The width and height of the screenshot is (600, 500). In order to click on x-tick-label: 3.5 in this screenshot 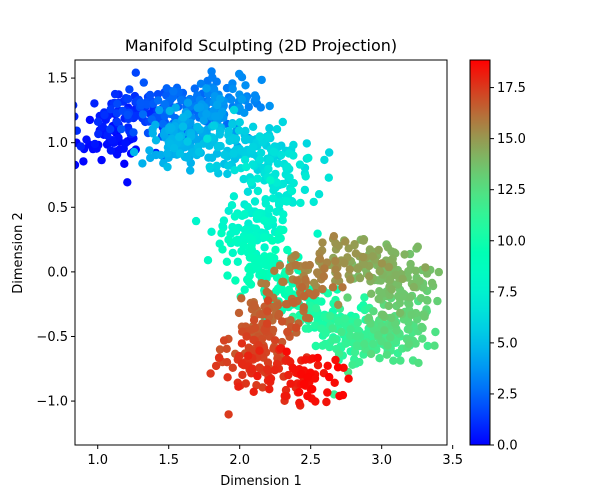, I will do `click(452, 460)`.